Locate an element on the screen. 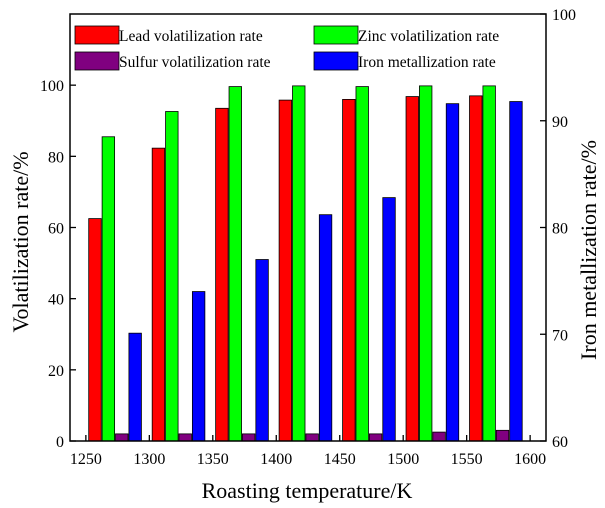 The image size is (605, 508). x-tick-label: 1300 is located at coordinates (149, 459).